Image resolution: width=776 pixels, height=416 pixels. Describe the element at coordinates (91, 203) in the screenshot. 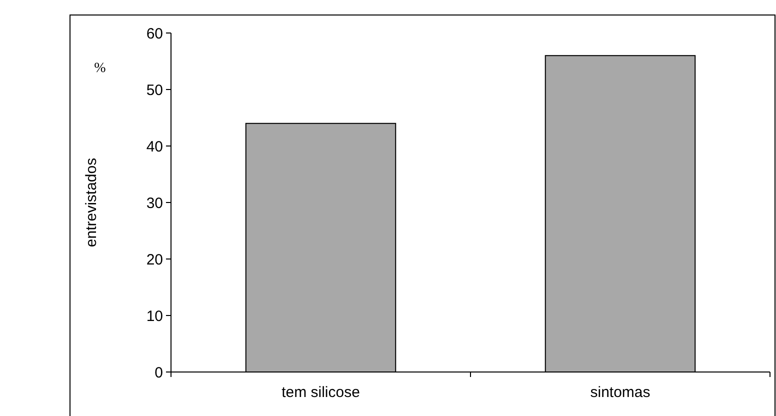

I see `y-axis-title: entrevistados` at that location.